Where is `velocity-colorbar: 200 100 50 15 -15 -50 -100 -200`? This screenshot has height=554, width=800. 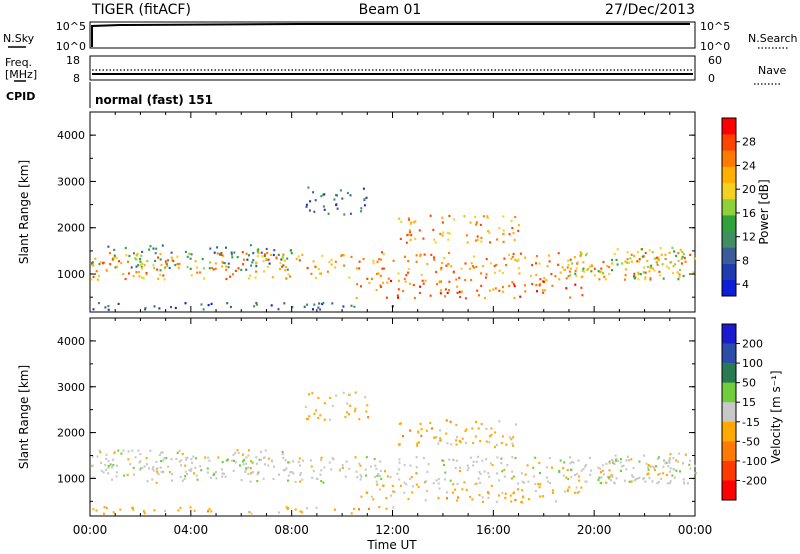
velocity-colorbar: 200 100 50 15 -15 -50 -100 -200 is located at coordinates (744, 412).